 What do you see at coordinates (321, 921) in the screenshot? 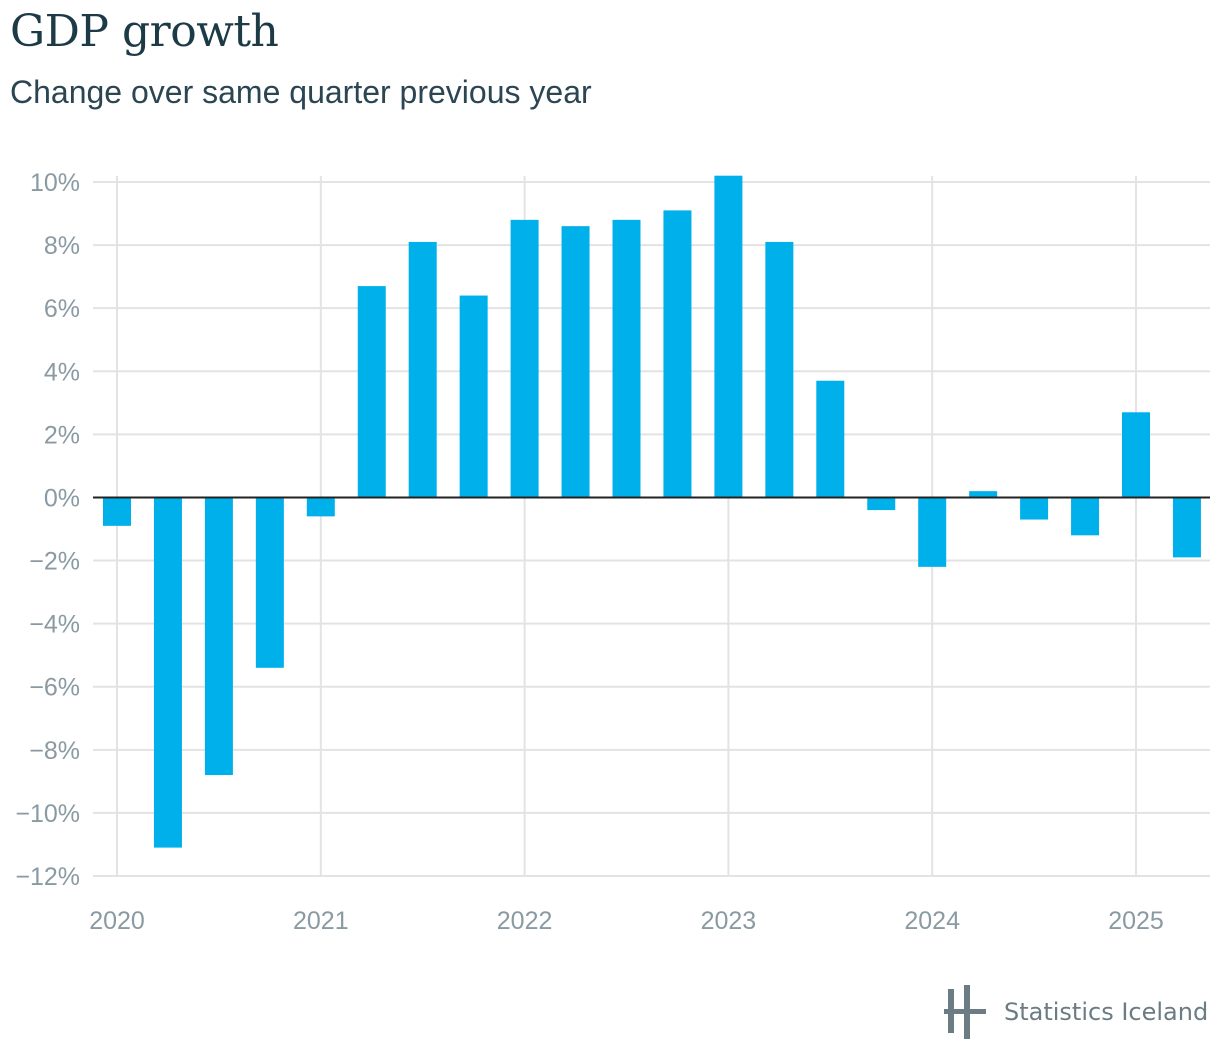
I see `x-tick-label: 2021` at bounding box center [321, 921].